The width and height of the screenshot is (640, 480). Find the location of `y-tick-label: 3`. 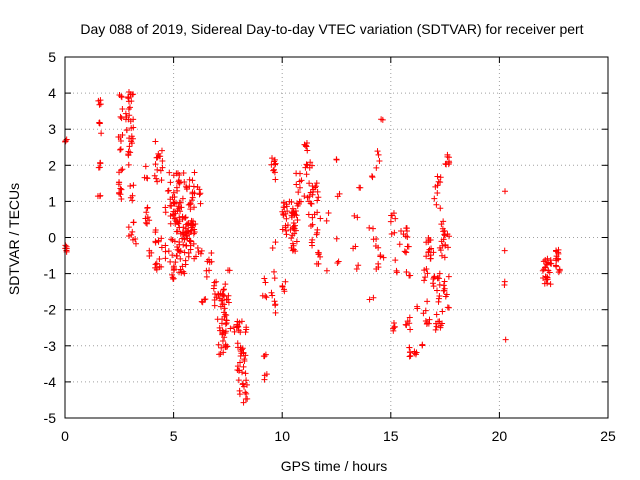

y-tick-label: 3 is located at coordinates (52, 129).